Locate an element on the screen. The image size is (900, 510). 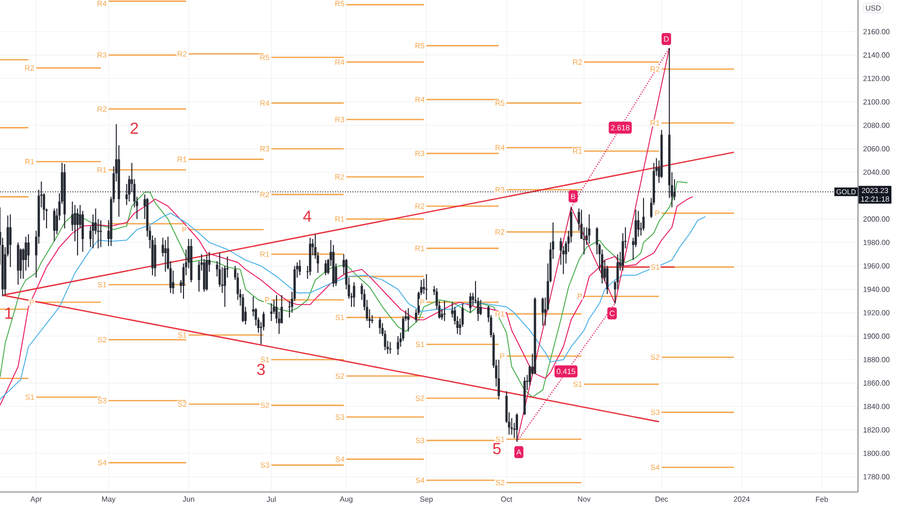
annotation: 5 is located at coordinates (497, 448).